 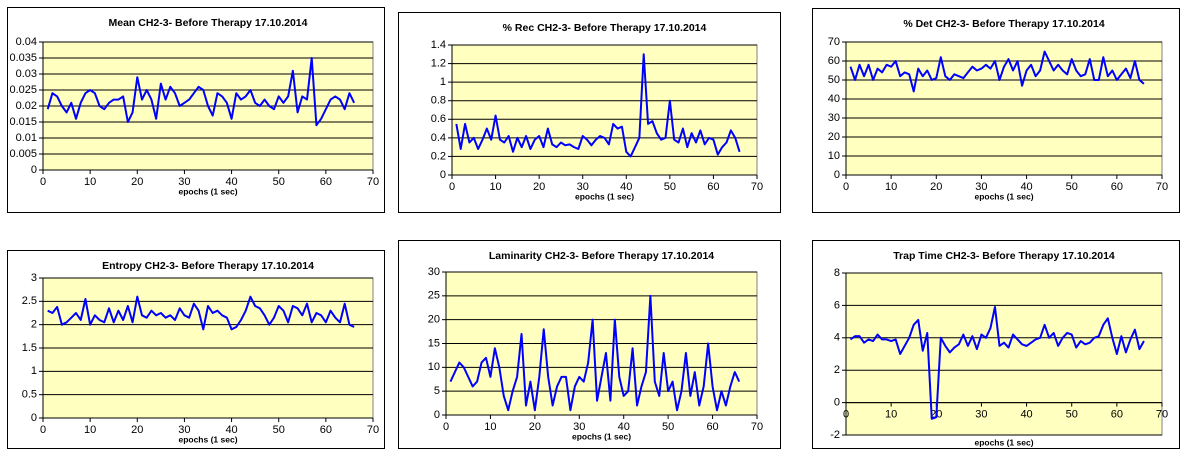 What do you see at coordinates (438, 138) in the screenshot?
I see `y-tick-label: 0.4` at bounding box center [438, 138].